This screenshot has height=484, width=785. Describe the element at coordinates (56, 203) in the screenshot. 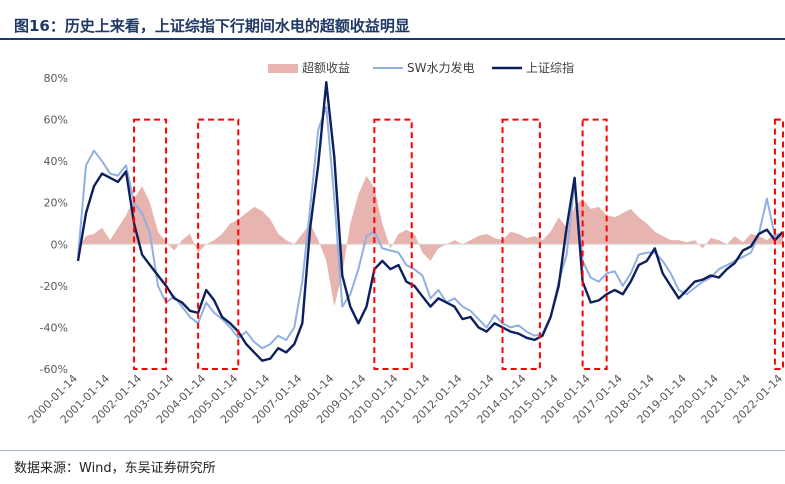

I see `y-tick-label: 20%` at that location.